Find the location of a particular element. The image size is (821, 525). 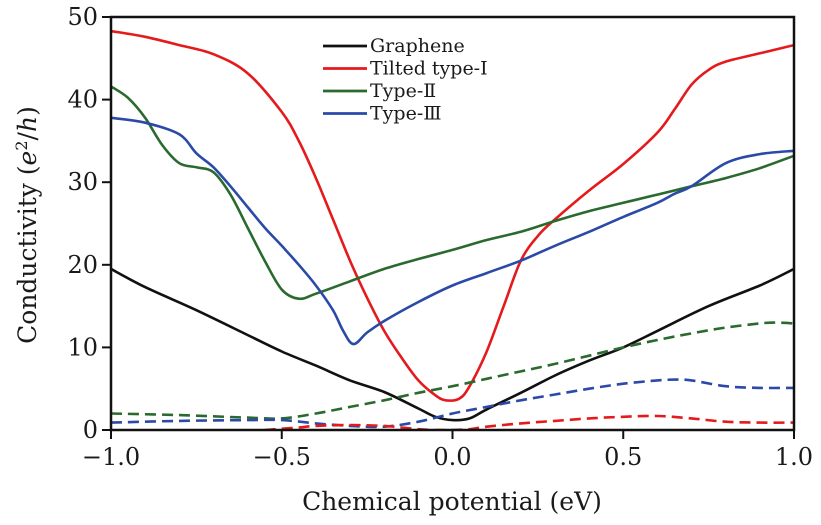

legend-item-tilted-type-i: Tilted type-I is located at coordinates (405, 69).